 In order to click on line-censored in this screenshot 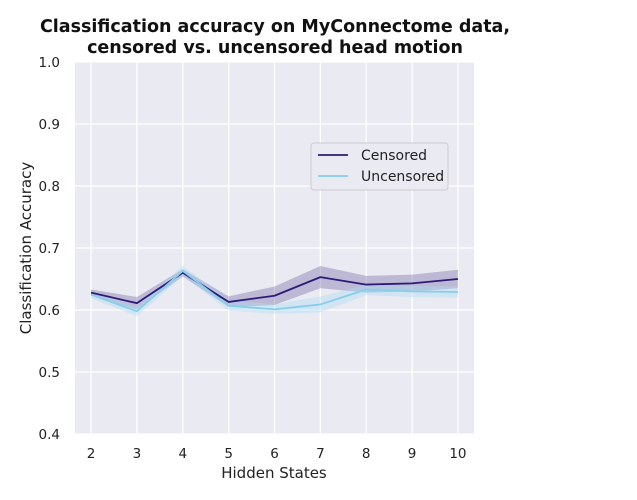, I will do `click(274, 288)`.